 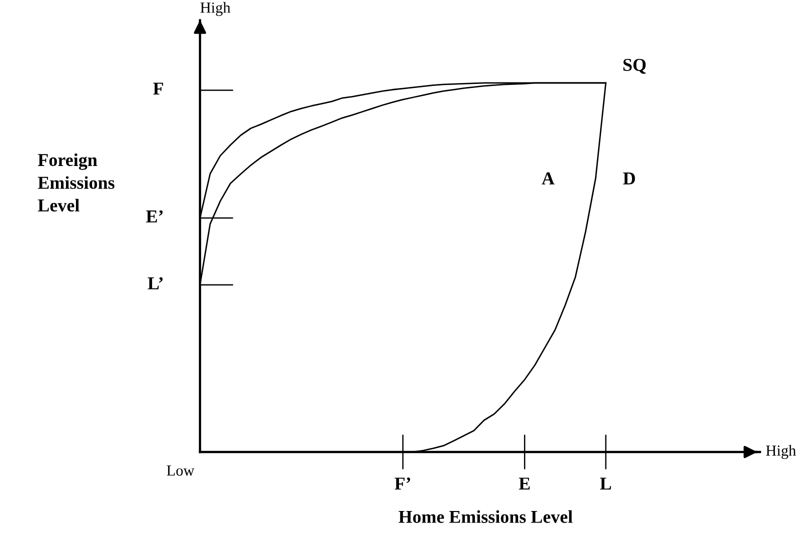 What do you see at coordinates (548, 178) in the screenshot?
I see `annotation: A` at bounding box center [548, 178].